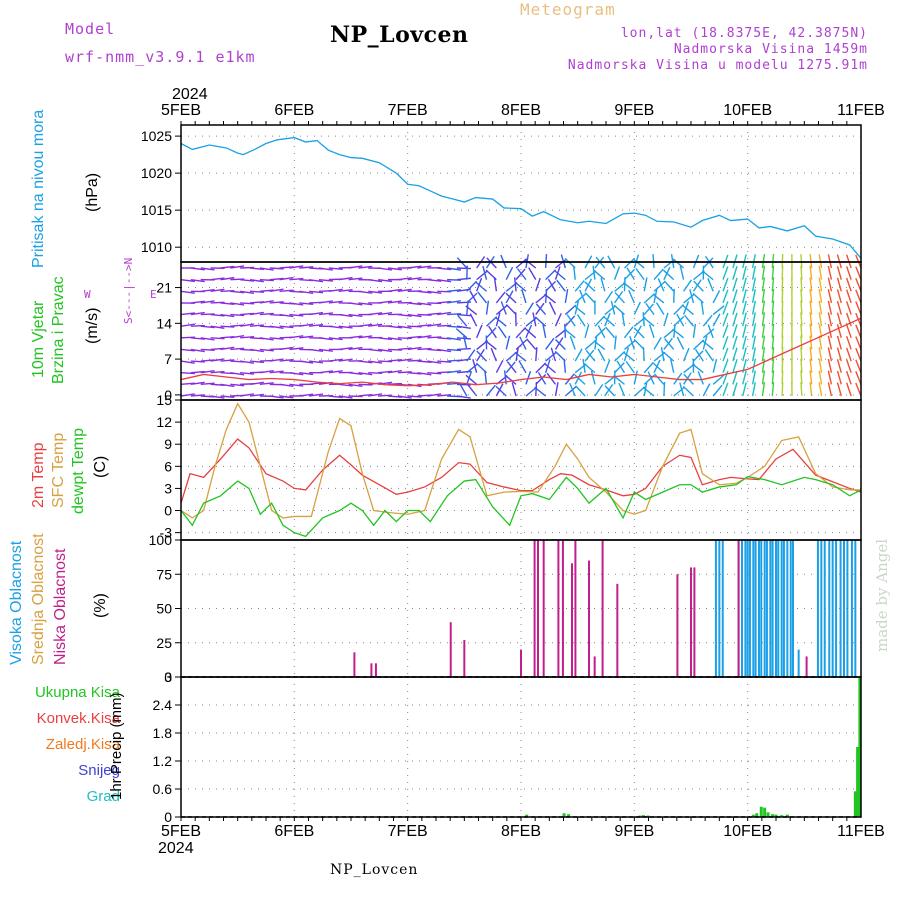 Image resolution: width=900 pixels, height=900 pixels. I want to click on footer-station: NP_Lovcen, so click(374, 870).